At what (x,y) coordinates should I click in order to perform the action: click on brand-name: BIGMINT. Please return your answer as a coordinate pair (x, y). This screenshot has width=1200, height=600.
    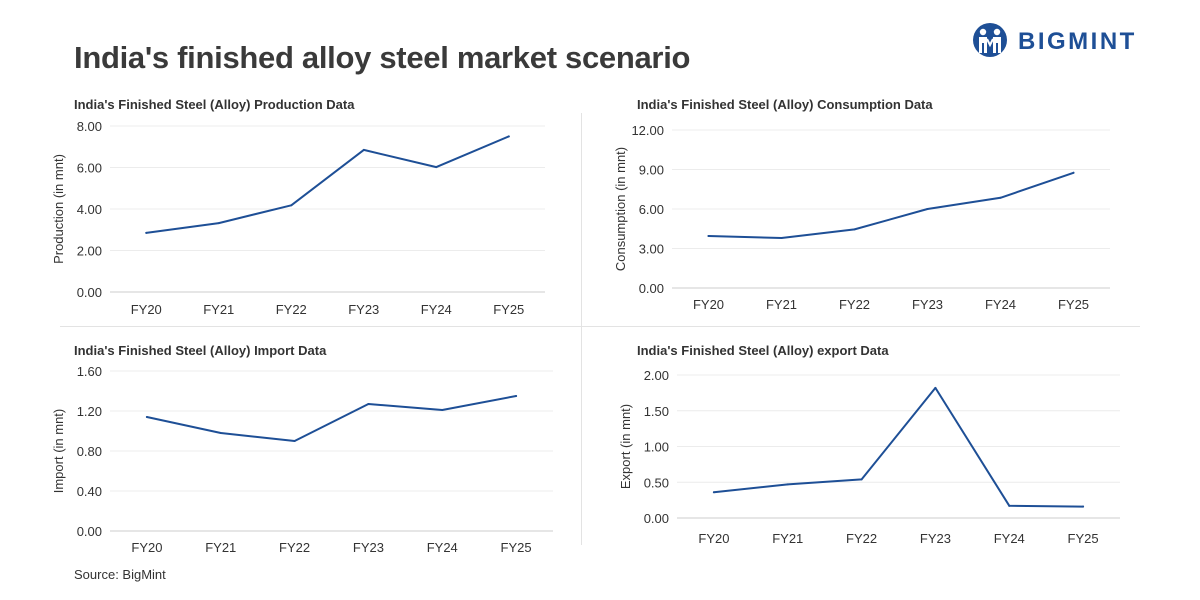
    Looking at the image, I should click on (1077, 41).